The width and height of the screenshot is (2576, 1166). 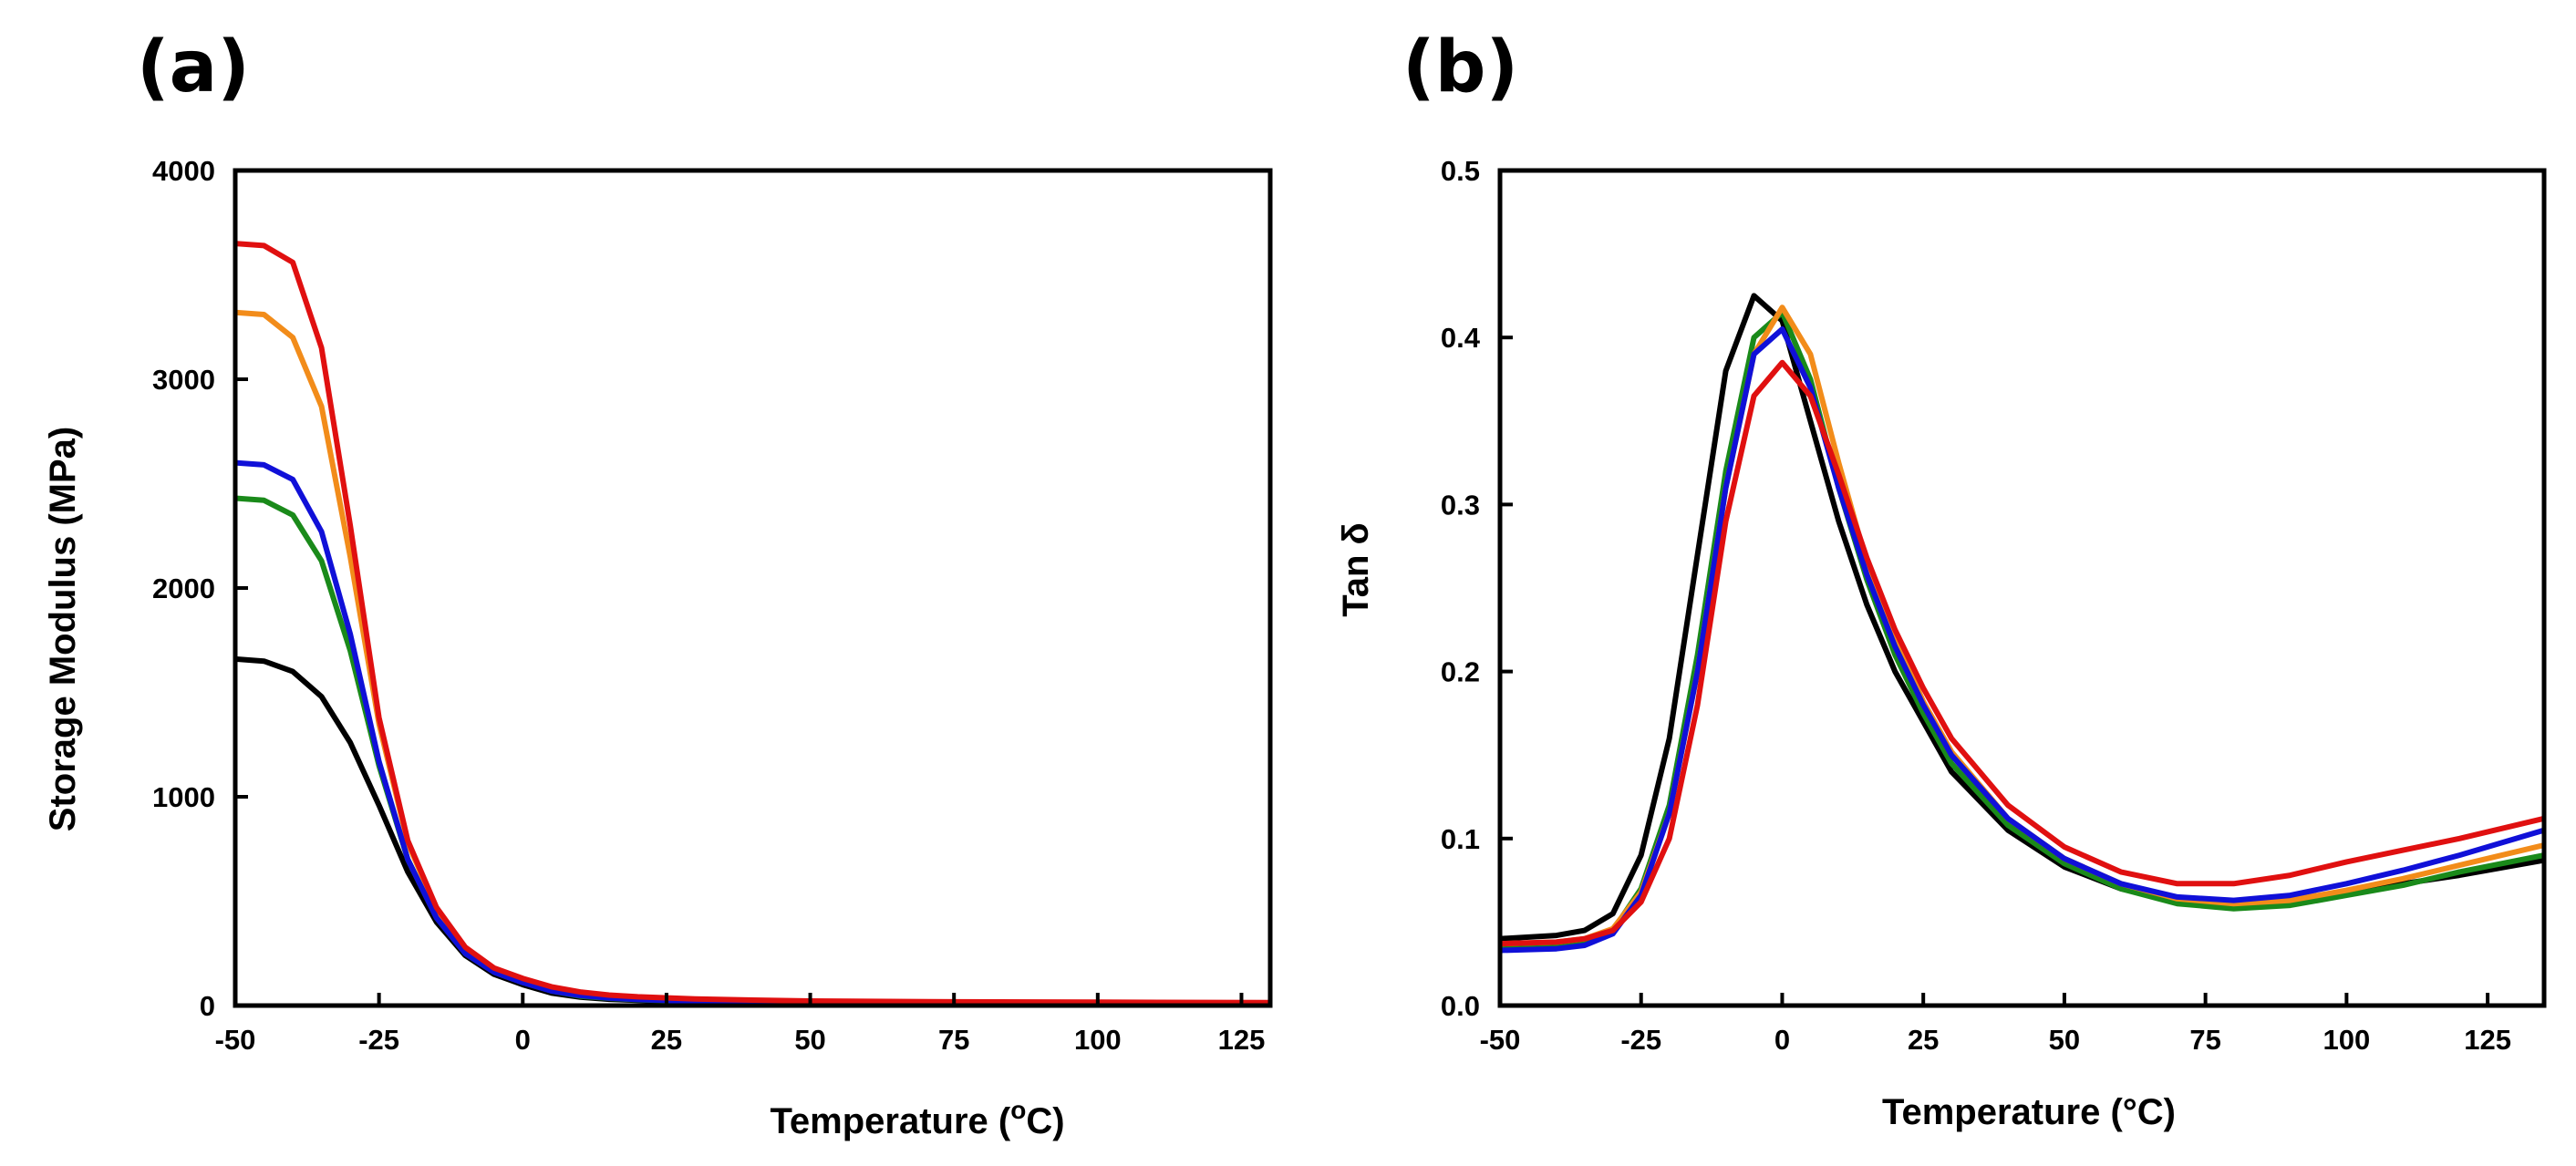 What do you see at coordinates (235, 1040) in the screenshot?
I see `x-tick-label-a-0: -50` at bounding box center [235, 1040].